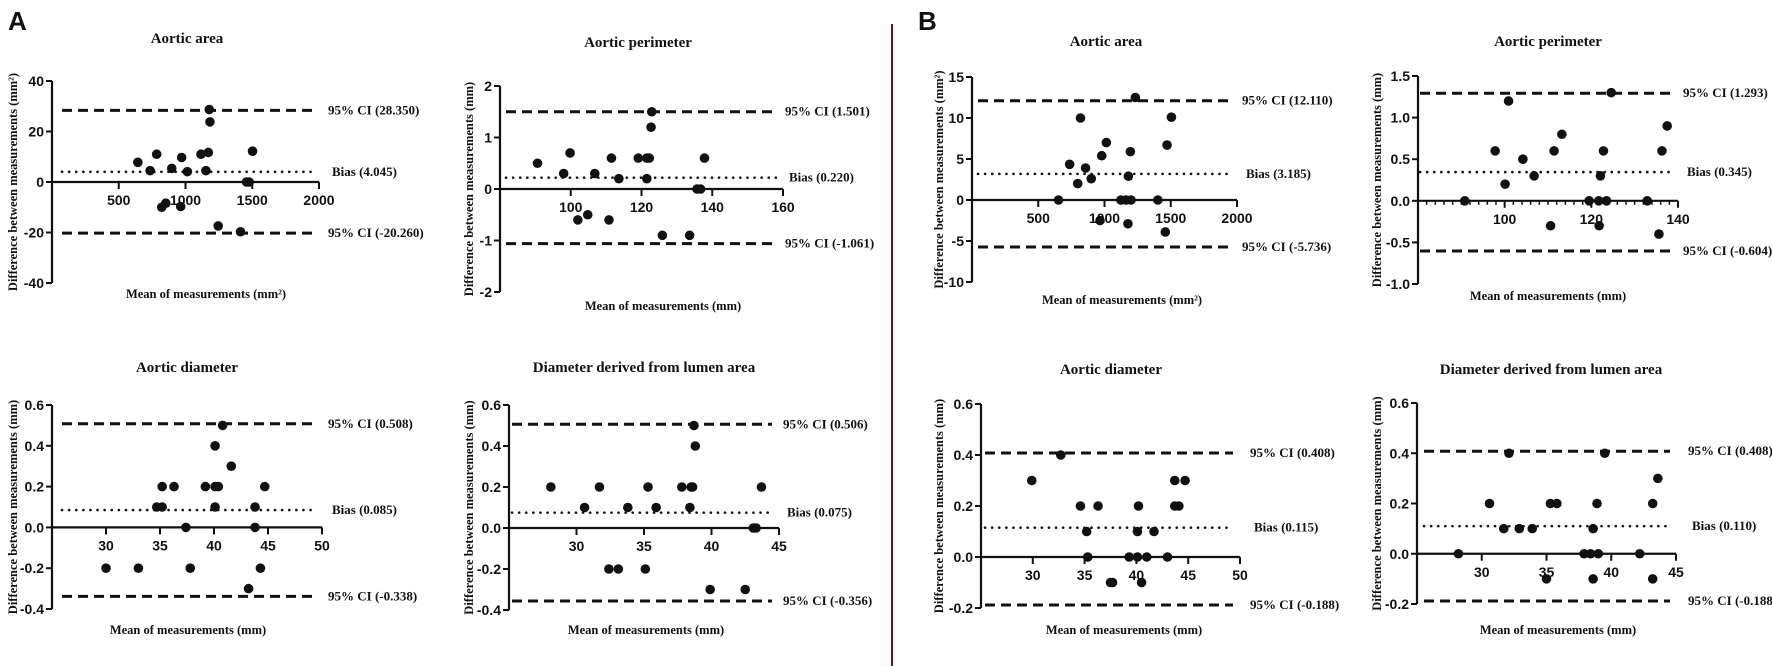  What do you see at coordinates (32, 568) in the screenshot?
I see `y-tick-label: -0.2` at bounding box center [32, 568].